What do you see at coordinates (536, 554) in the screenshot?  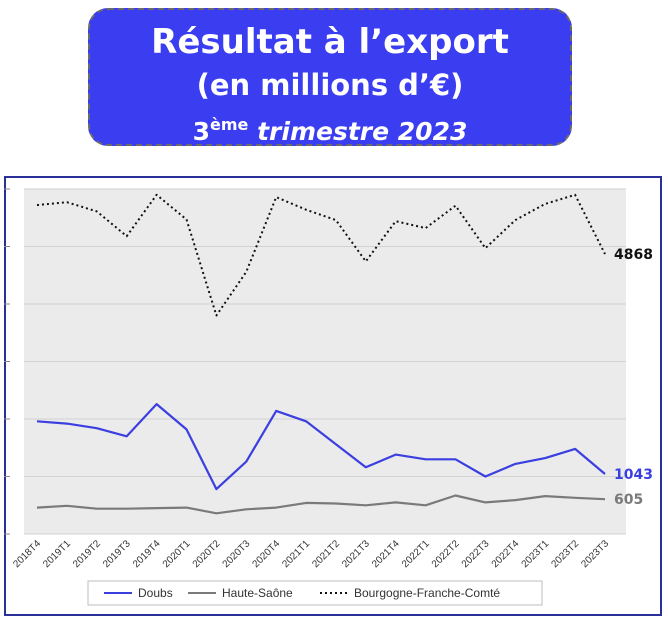 I see `x-tick-label: 2023T1` at bounding box center [536, 554].